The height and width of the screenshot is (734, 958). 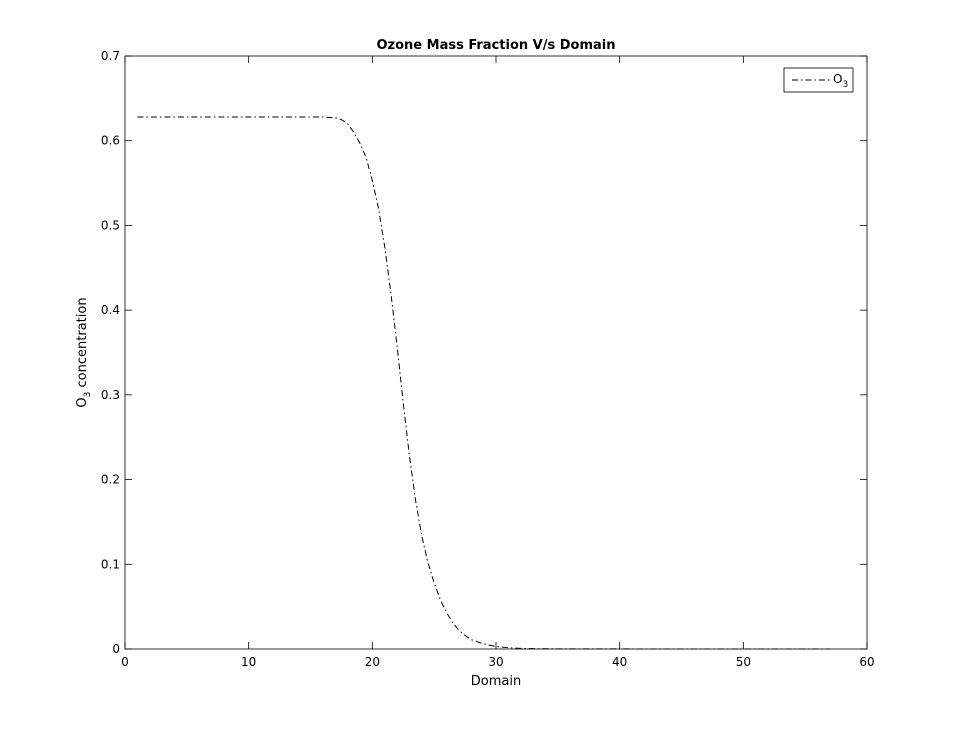 What do you see at coordinates (743, 662) in the screenshot?
I see `x-tick-label: 50` at bounding box center [743, 662].